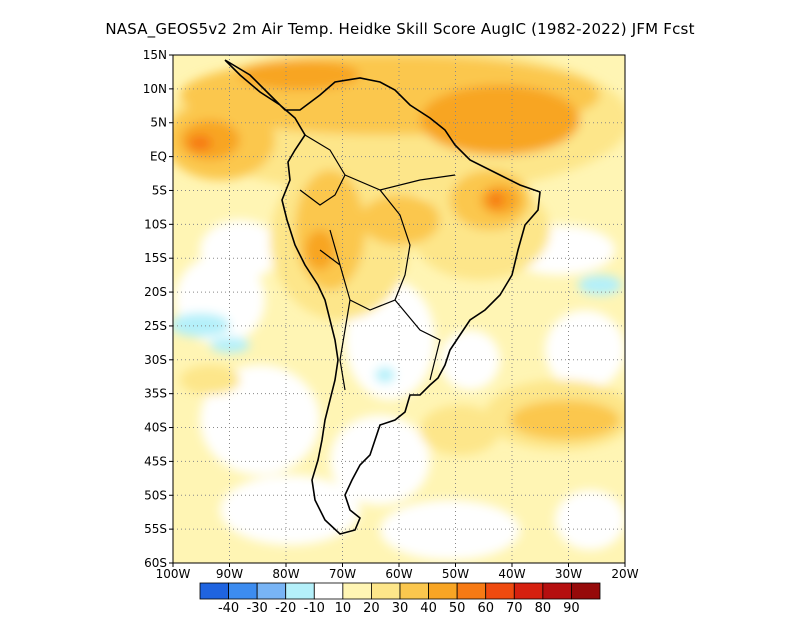 The height and width of the screenshot is (618, 800). I want to click on country-borders, so click(377, 262).